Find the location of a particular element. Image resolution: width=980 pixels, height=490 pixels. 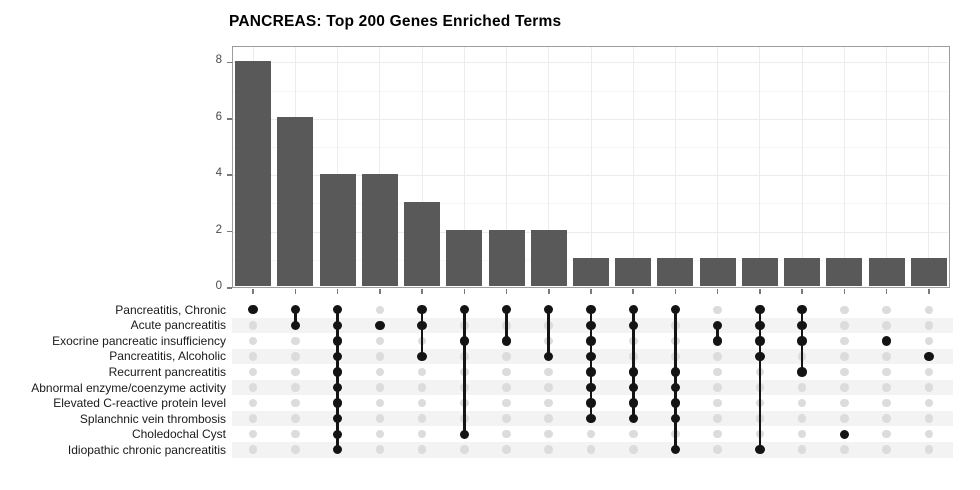

row-label: Idiopathic chronic pancreatitis is located at coordinates (146, 449).